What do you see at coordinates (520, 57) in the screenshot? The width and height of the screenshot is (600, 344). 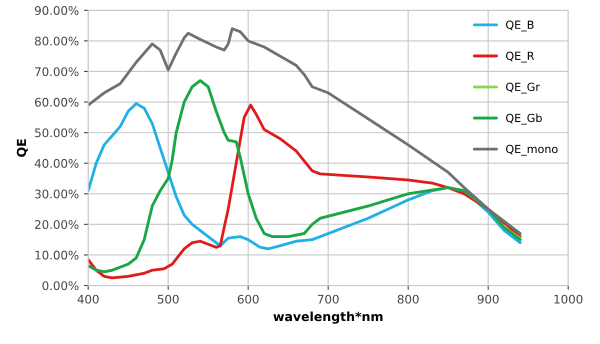 I see `legend-label: QE_R` at bounding box center [520, 57].